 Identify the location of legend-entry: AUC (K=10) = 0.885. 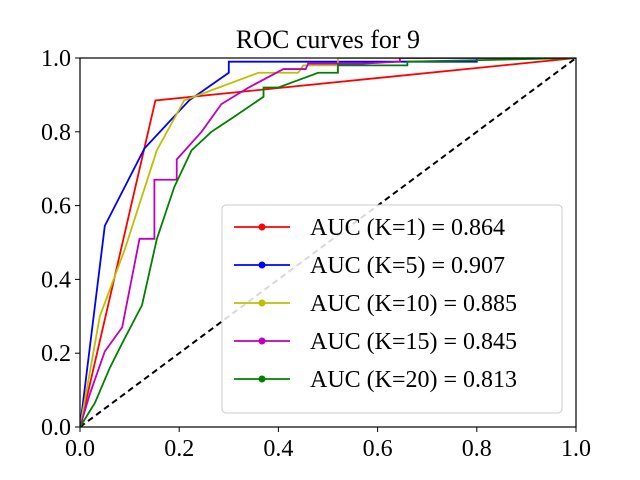
(375, 304).